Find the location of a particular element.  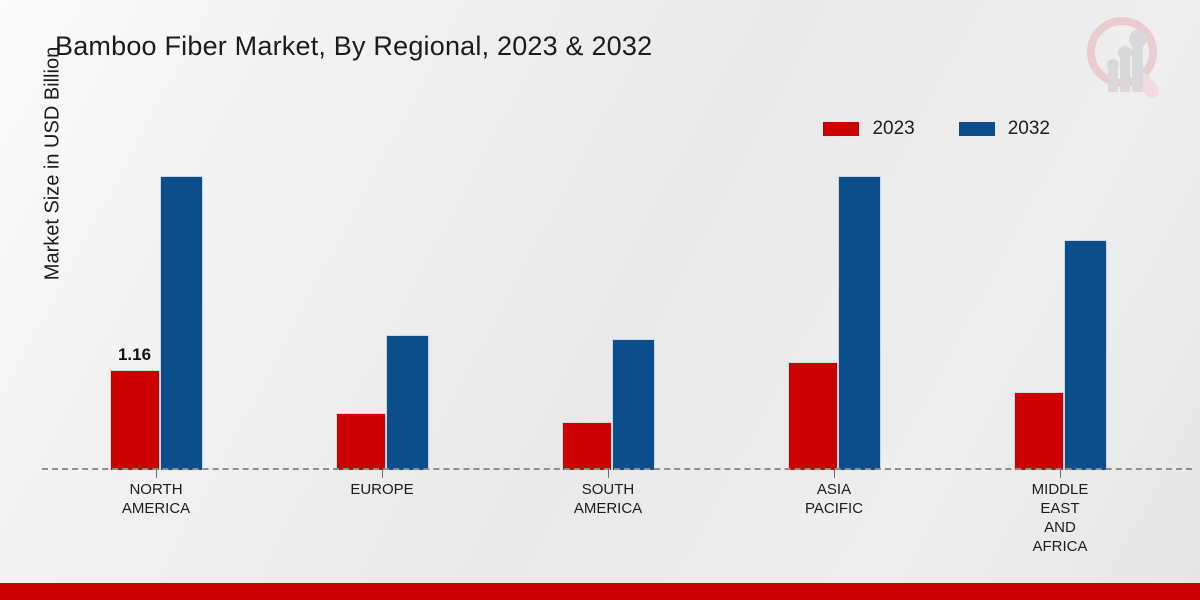

legend-item-2032: 2032 is located at coordinates (1004, 129).